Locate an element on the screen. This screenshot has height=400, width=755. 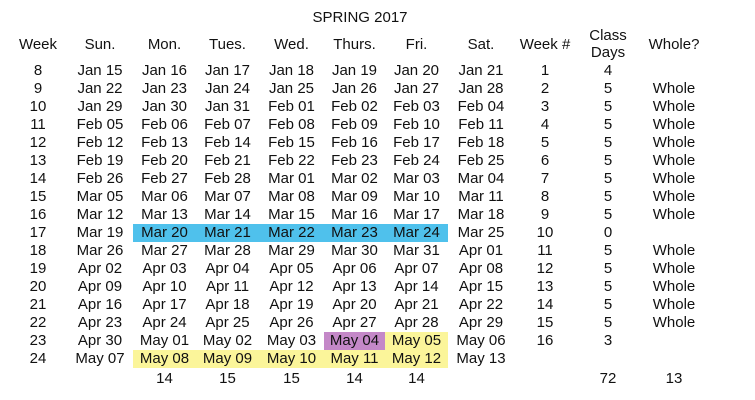
day-cell-sun: Mar 05 is located at coordinates (100, 196).